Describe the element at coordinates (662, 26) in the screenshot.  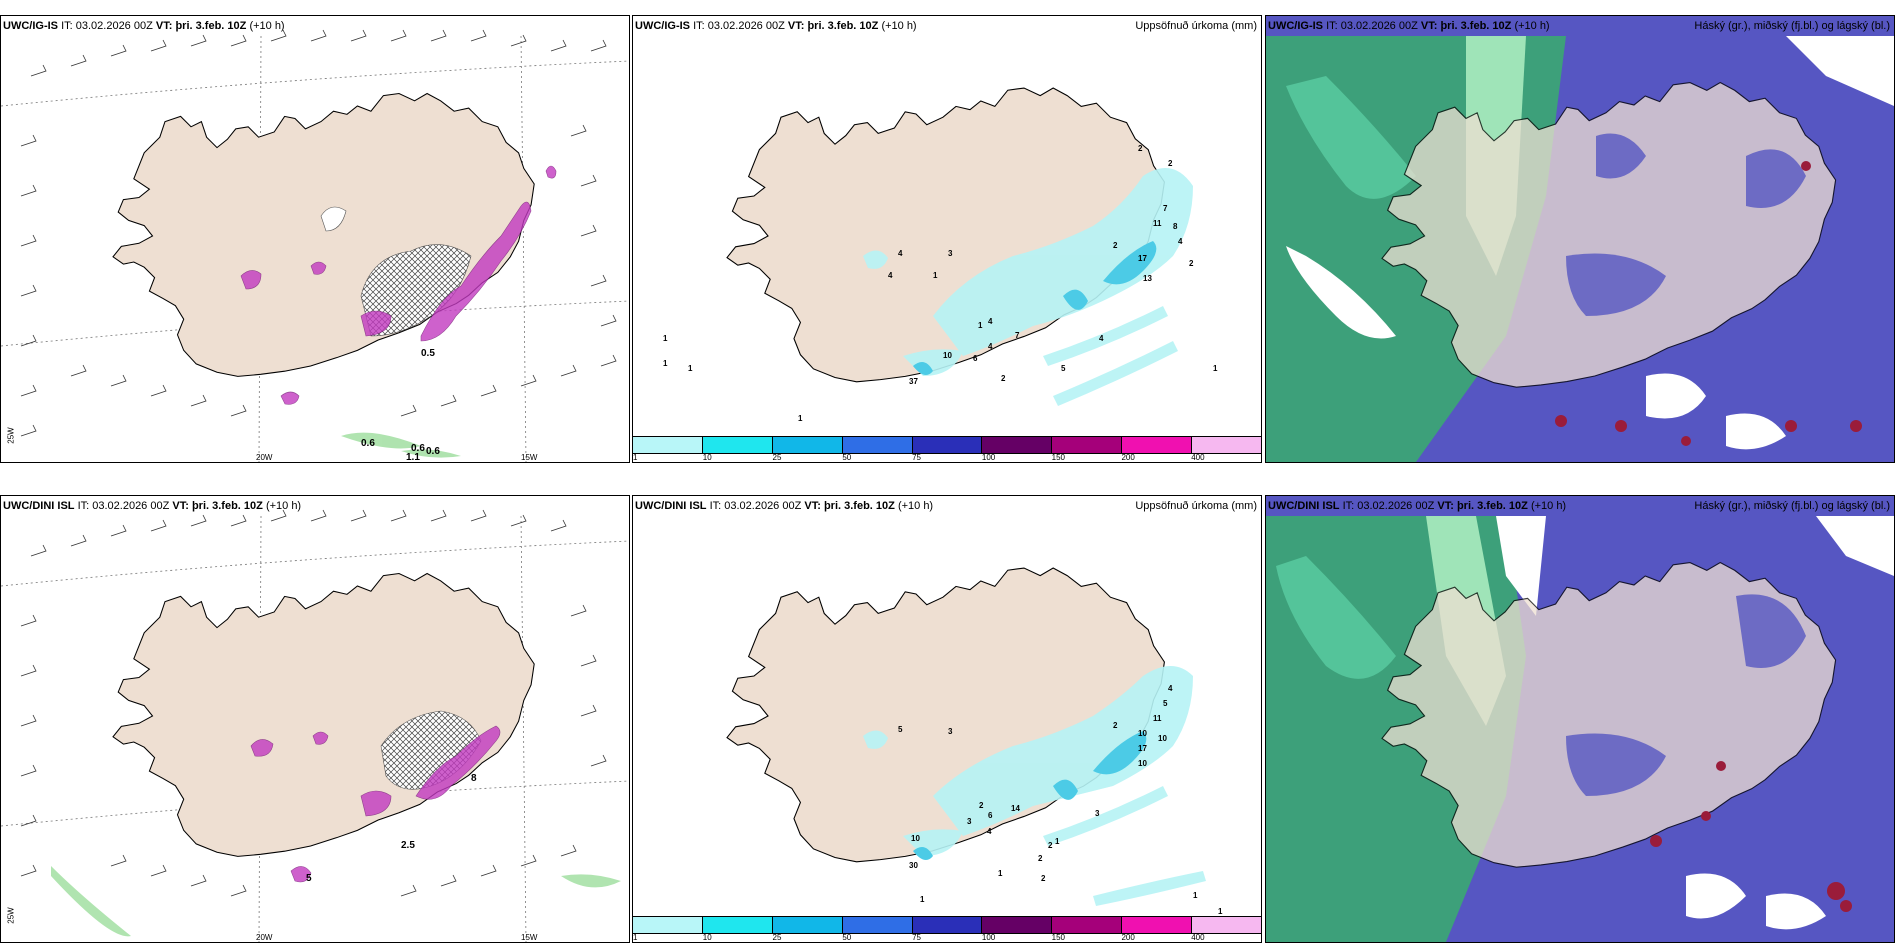
I see `model-name: UWC/IG-IS` at that location.